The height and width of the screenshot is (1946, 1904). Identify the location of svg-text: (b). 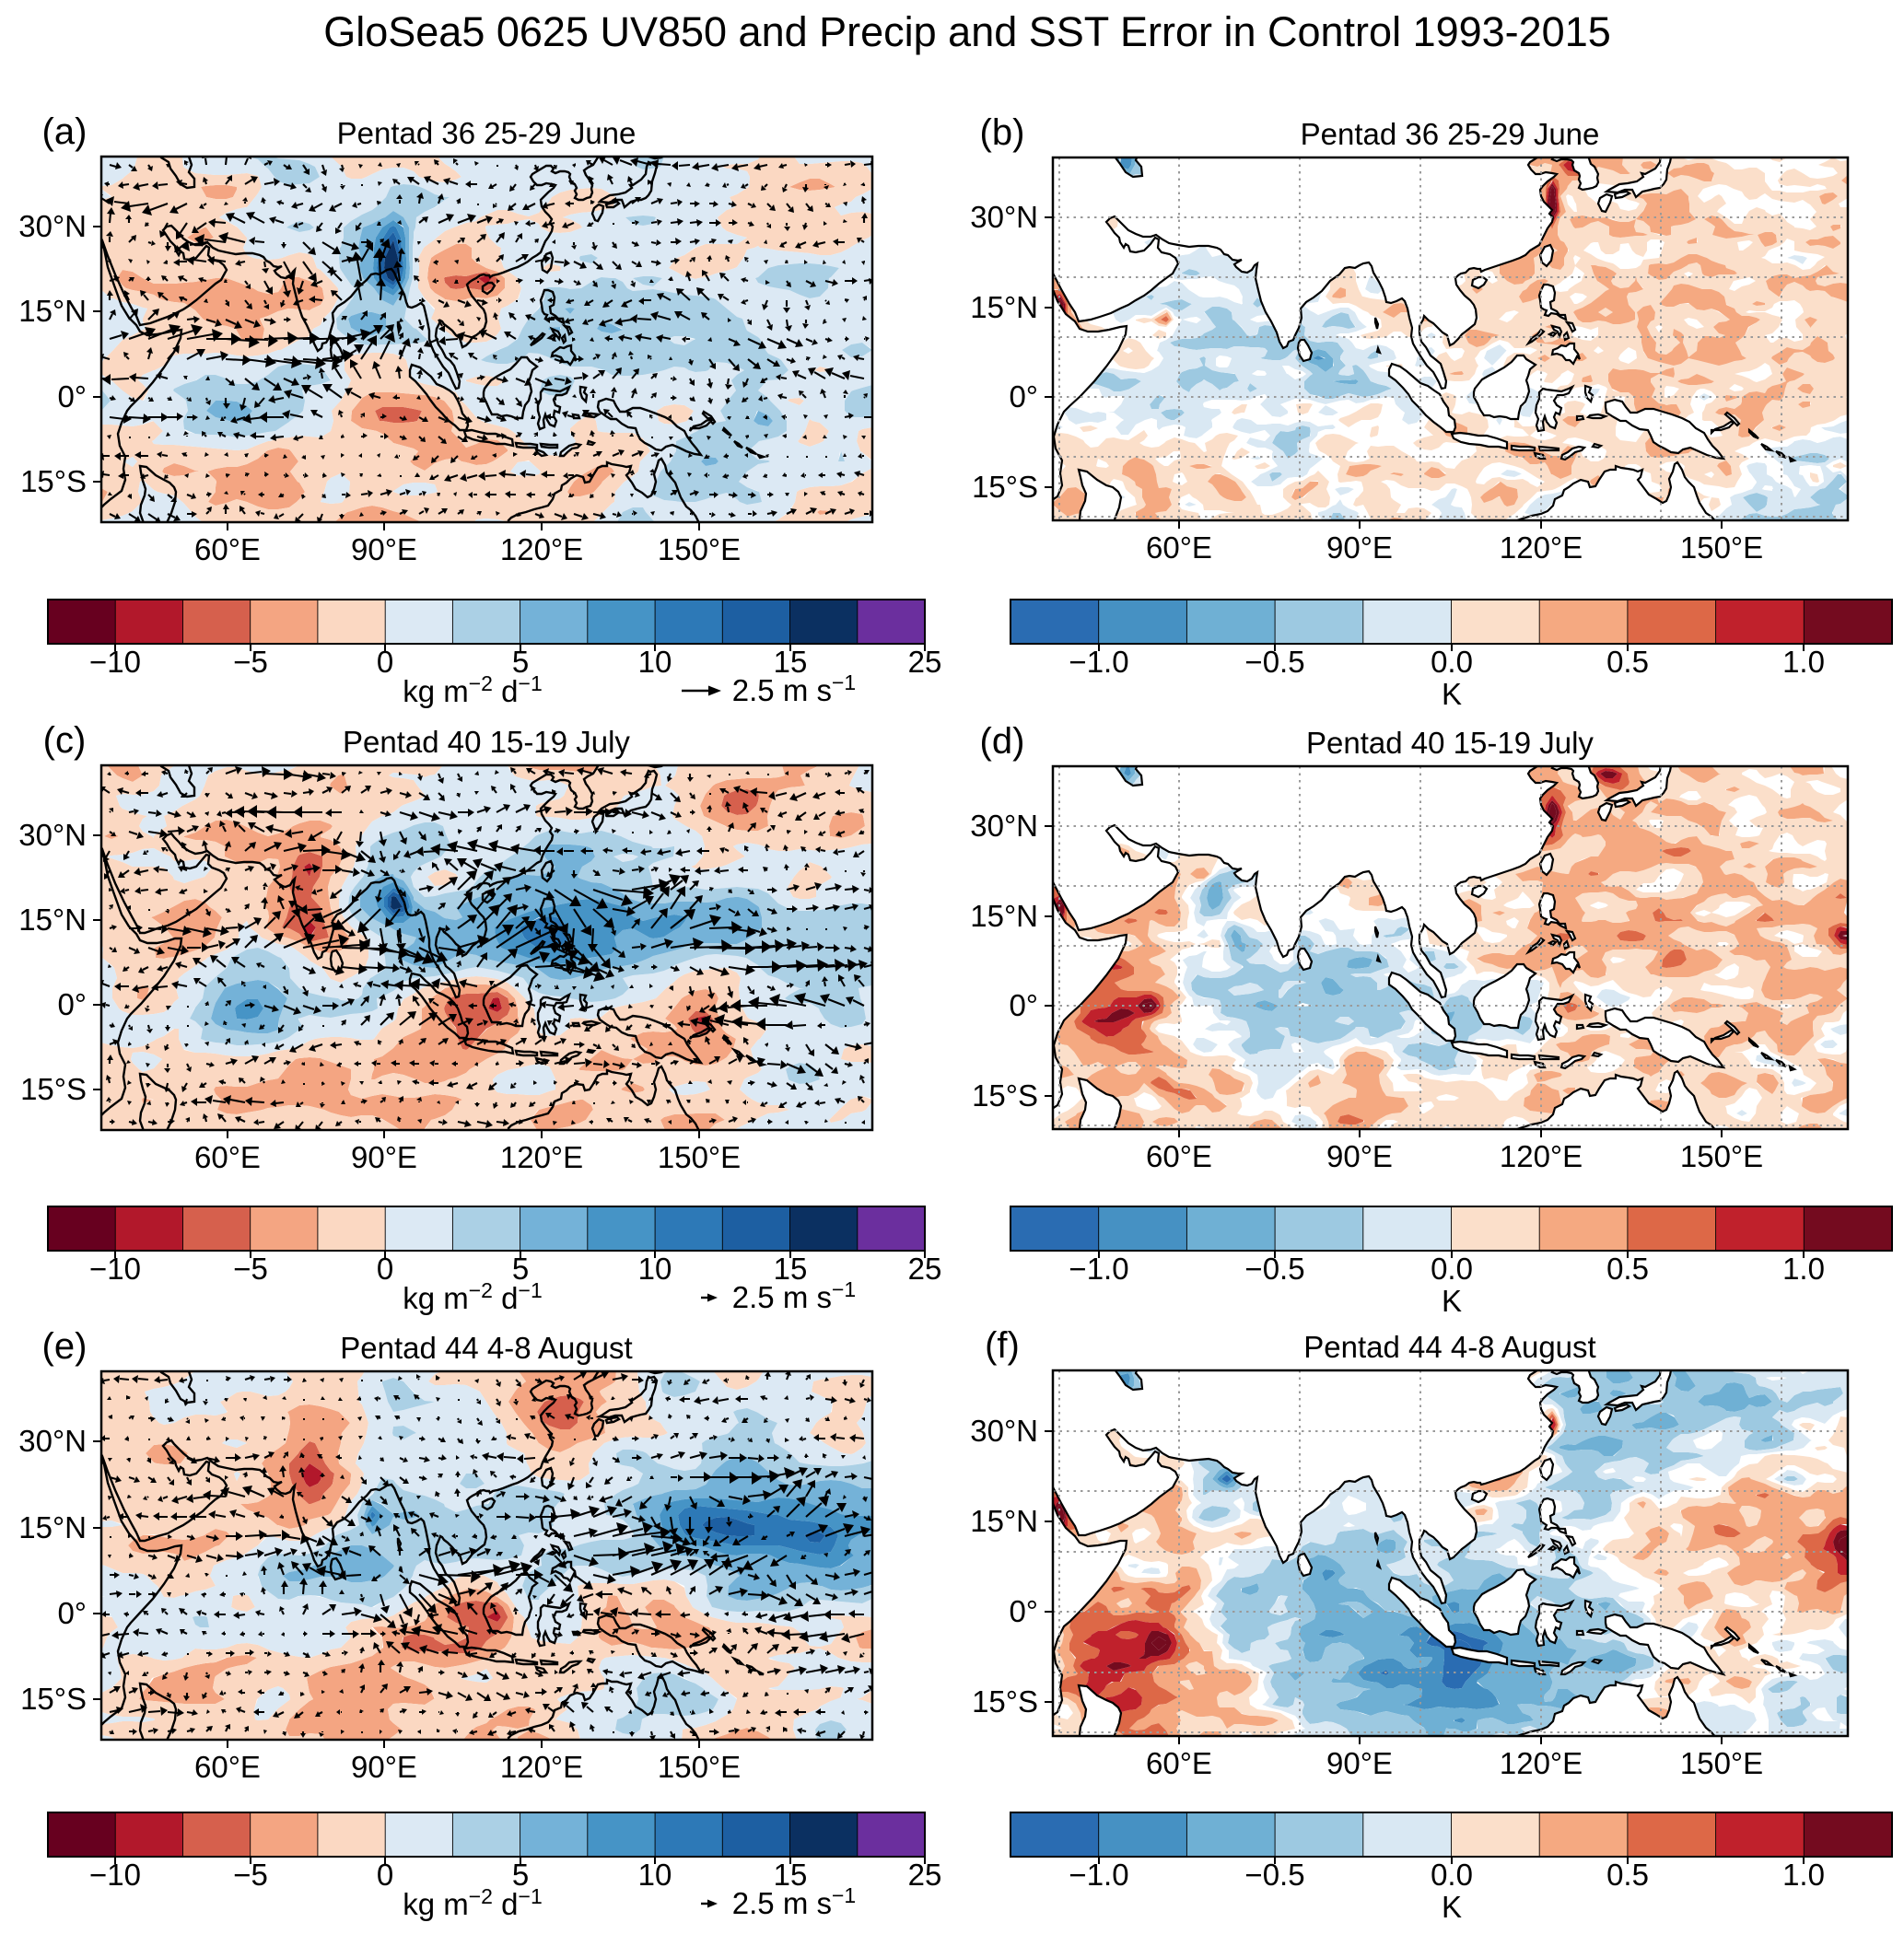
(1002, 133).